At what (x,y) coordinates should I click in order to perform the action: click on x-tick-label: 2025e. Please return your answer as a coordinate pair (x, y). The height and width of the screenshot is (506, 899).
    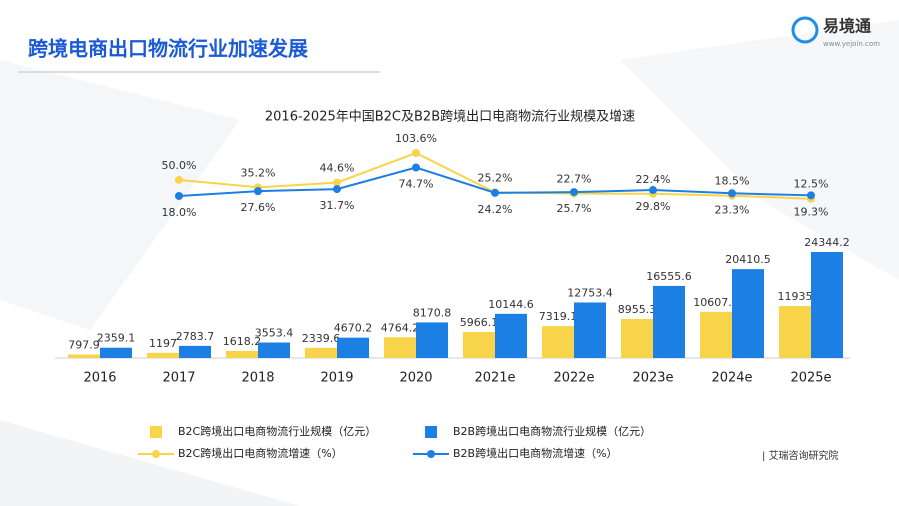
    Looking at the image, I should click on (810, 378).